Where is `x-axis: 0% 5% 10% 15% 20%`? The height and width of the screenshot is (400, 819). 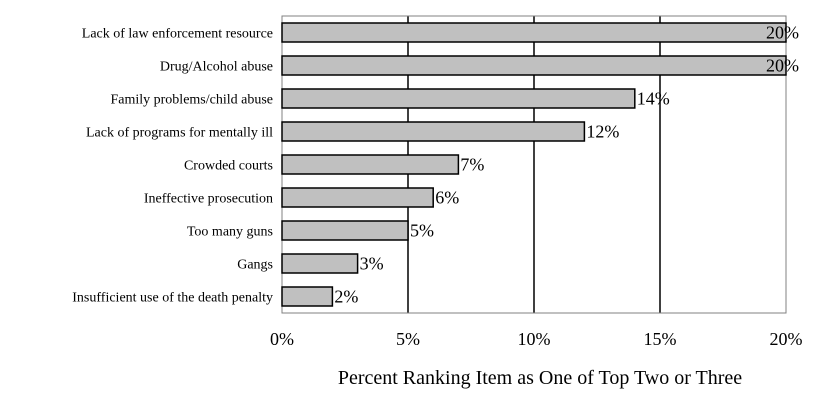
x-axis: 0% 5% 10% 15% 20% is located at coordinates (536, 339).